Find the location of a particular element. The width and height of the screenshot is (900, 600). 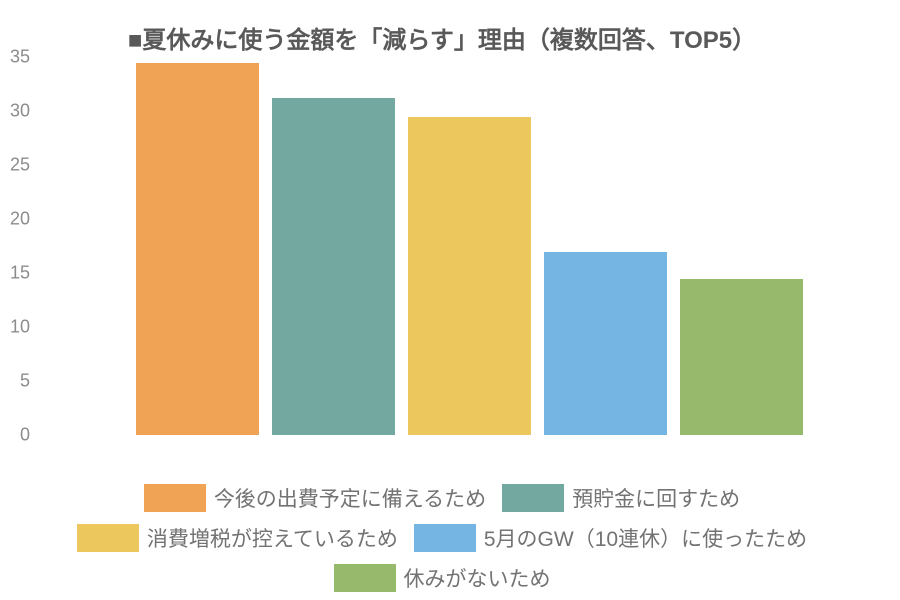

legend-item-4: 5月のGW（10連休）に使ったため is located at coordinates (610, 538).